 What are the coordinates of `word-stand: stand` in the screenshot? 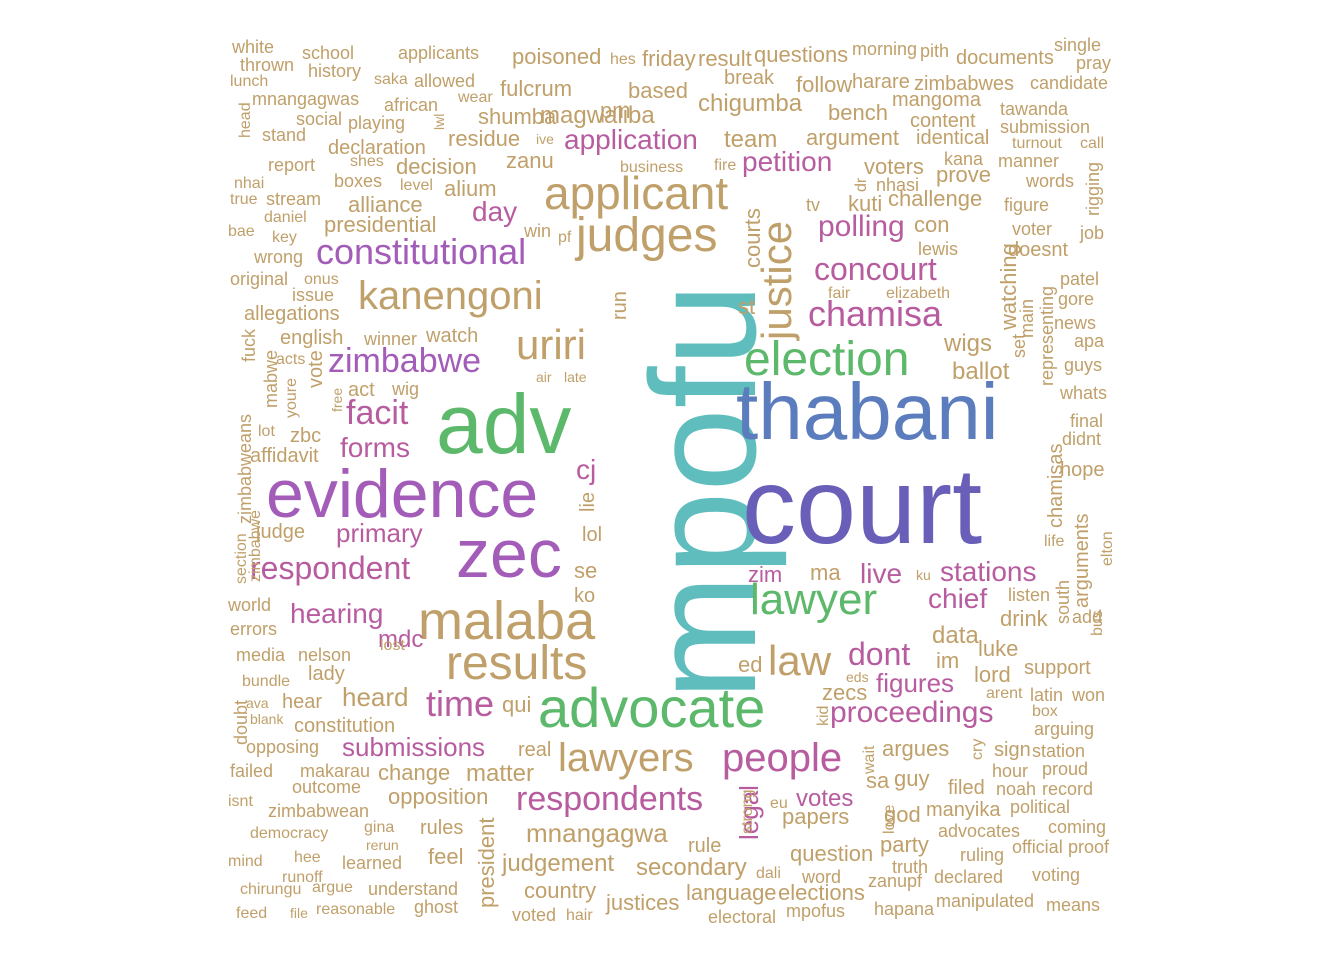 It's located at (284, 135).